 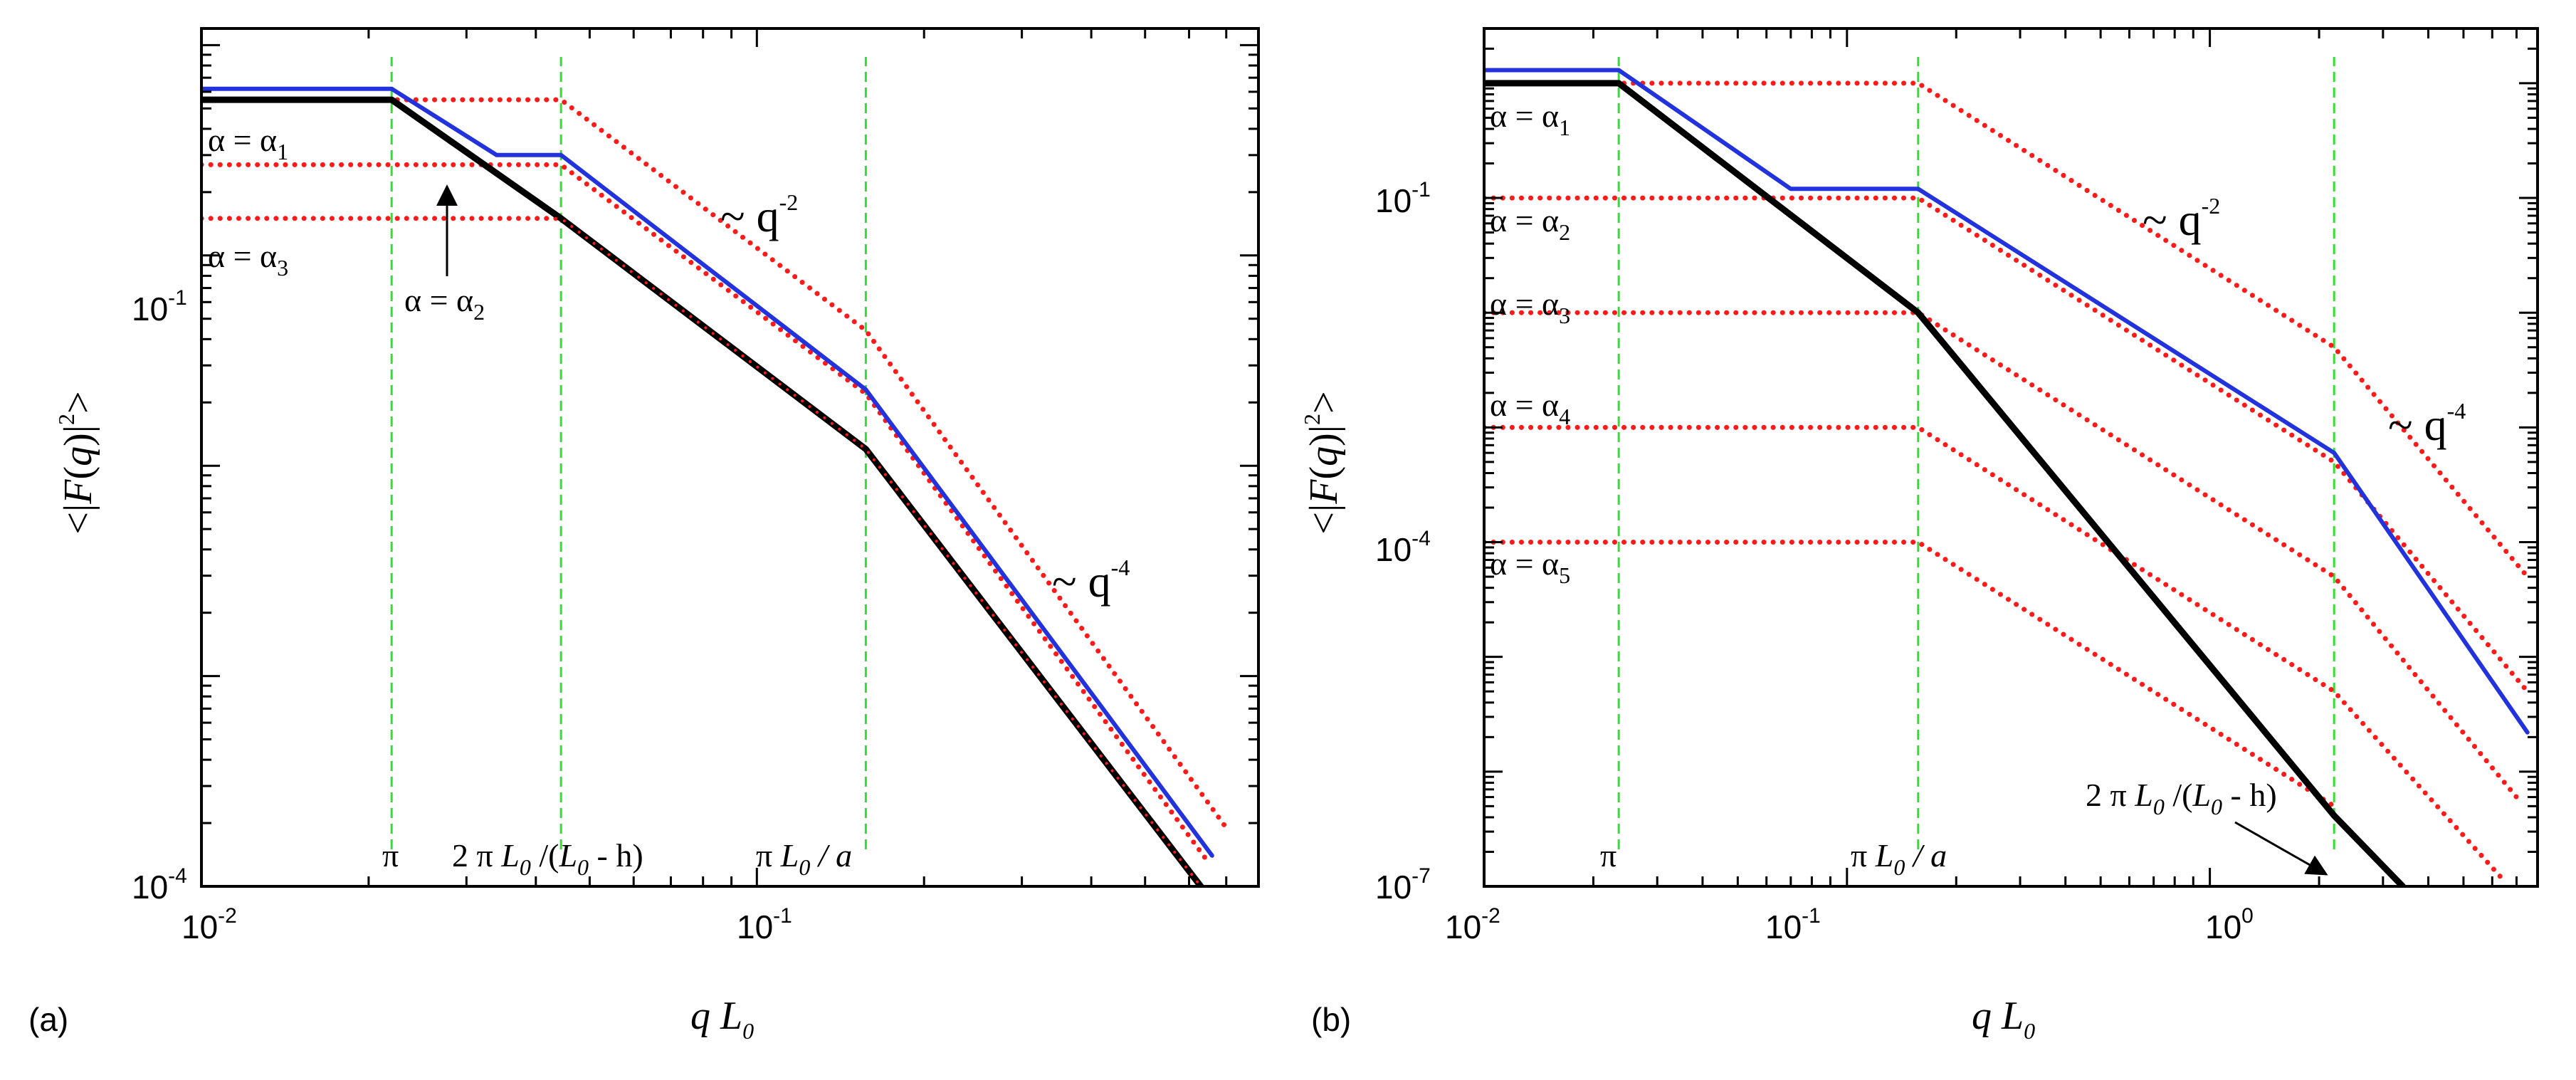 What do you see at coordinates (722, 1019) in the screenshot?
I see `a-x-axis-label: q L0` at bounding box center [722, 1019].